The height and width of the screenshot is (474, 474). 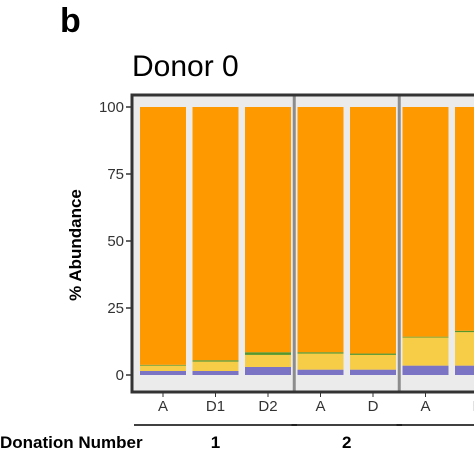 What do you see at coordinates (215, 442) in the screenshot?
I see `group-label: 1` at bounding box center [215, 442].